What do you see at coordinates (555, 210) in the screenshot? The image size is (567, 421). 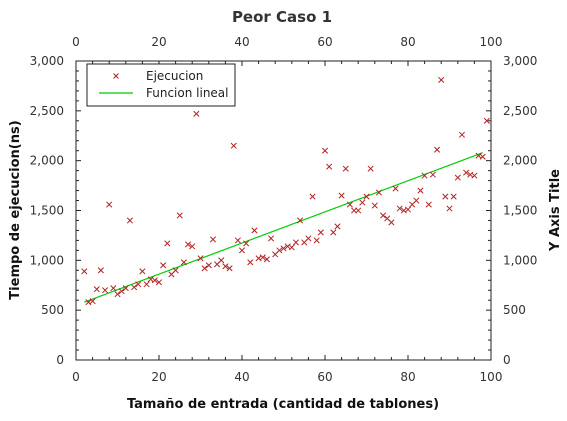 I see `y2-axis-title: Y Axis Title` at bounding box center [555, 210].